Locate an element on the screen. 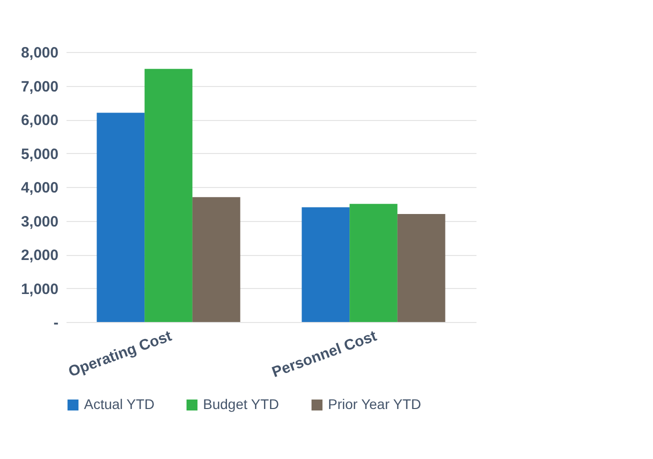  y-tick-label: 6,000 is located at coordinates (39, 120).